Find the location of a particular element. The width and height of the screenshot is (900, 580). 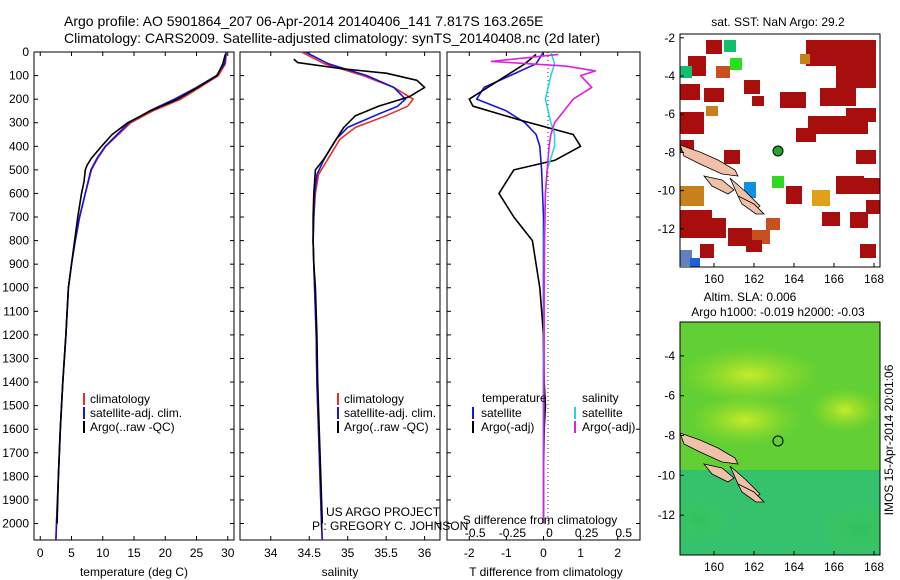

legend-label-climatology: climatology is located at coordinates (374, 399).